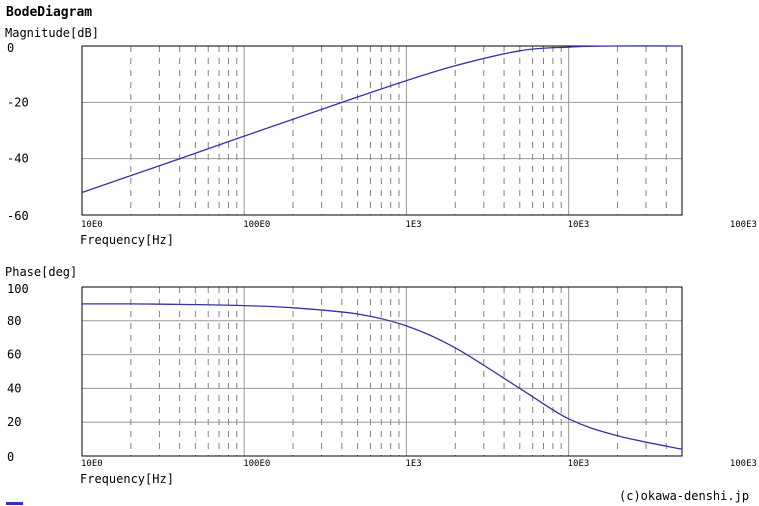 Image resolution: width=759 pixels, height=506 pixels. I want to click on y-tick-label: 60, so click(14, 355).